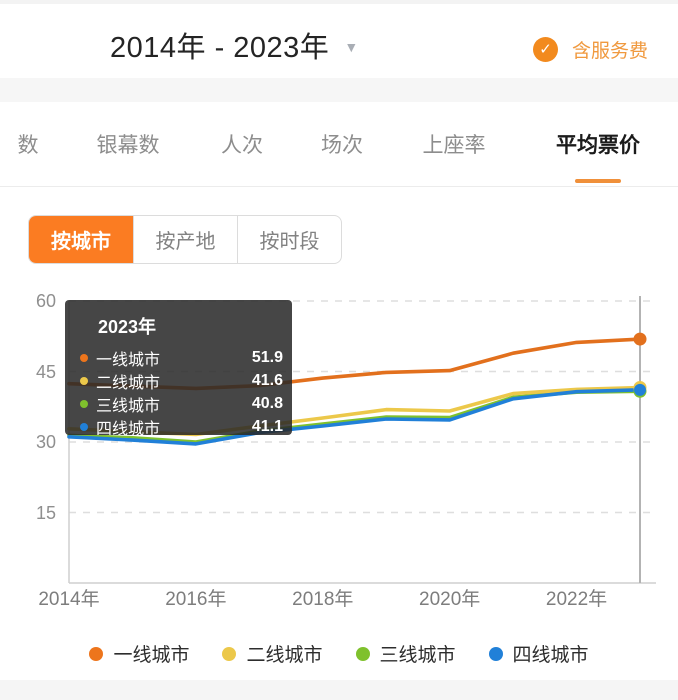 This screenshot has width=678, height=700. I want to click on filter-button-0: 按城市, so click(81, 239).